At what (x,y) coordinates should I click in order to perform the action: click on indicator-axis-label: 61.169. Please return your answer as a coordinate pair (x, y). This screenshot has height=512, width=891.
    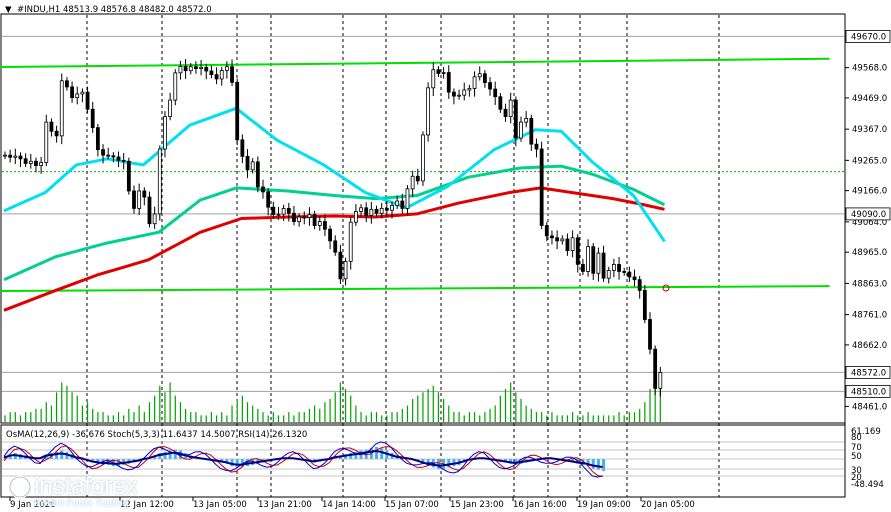
    Looking at the image, I should click on (866, 432).